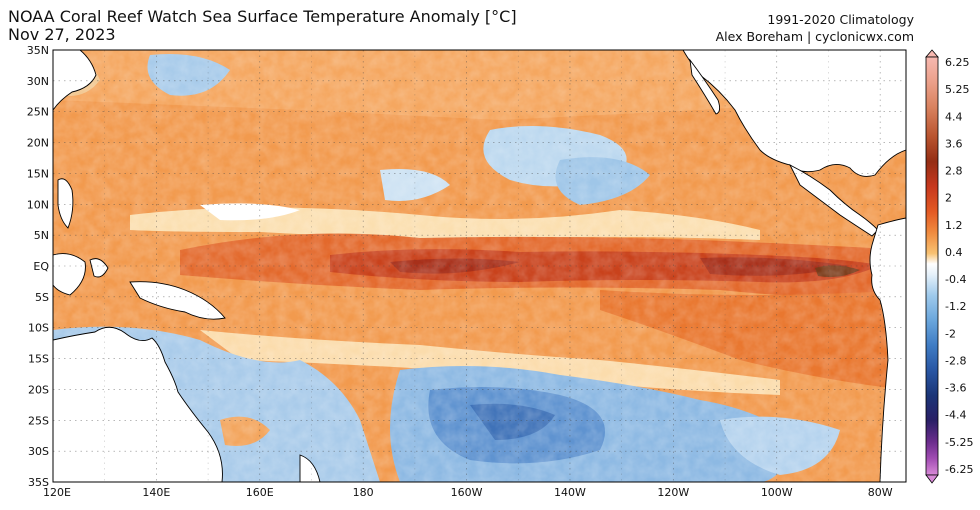 The image size is (980, 510). I want to click on lon-label: 180, so click(363, 492).